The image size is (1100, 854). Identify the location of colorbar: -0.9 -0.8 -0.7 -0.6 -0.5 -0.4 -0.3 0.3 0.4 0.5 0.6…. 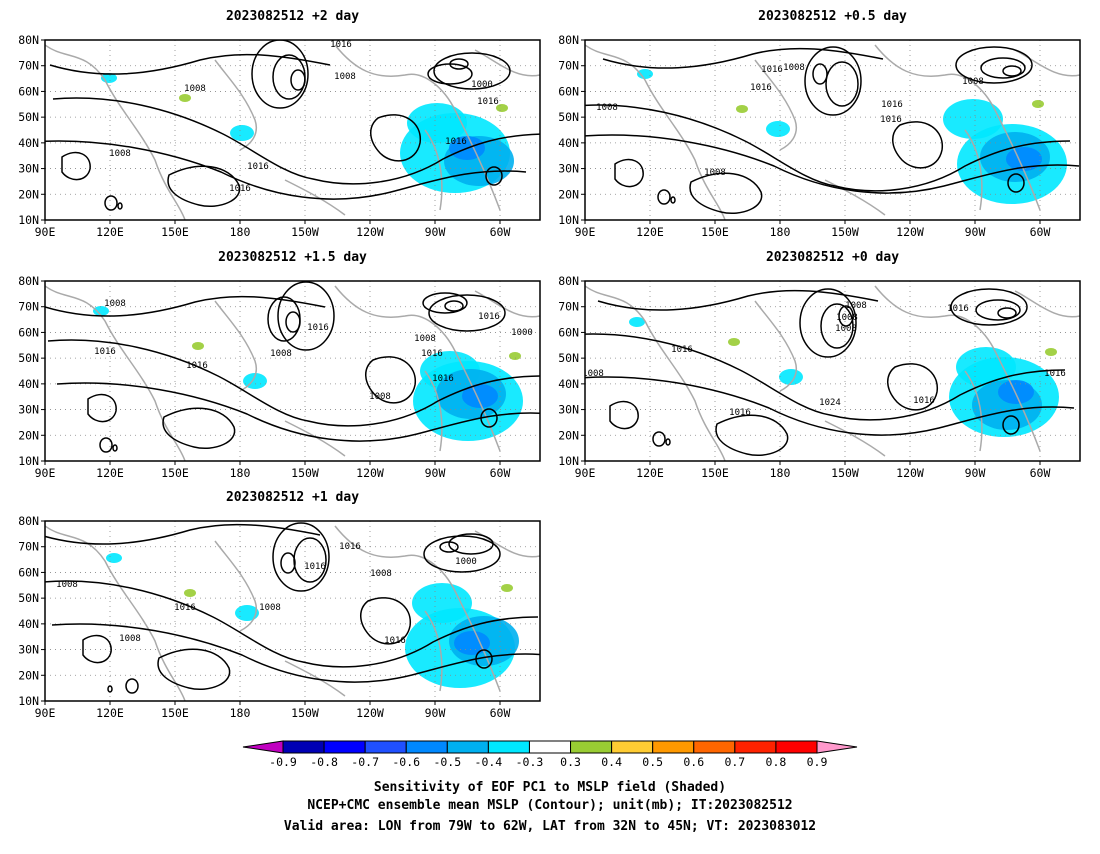
(550, 754).